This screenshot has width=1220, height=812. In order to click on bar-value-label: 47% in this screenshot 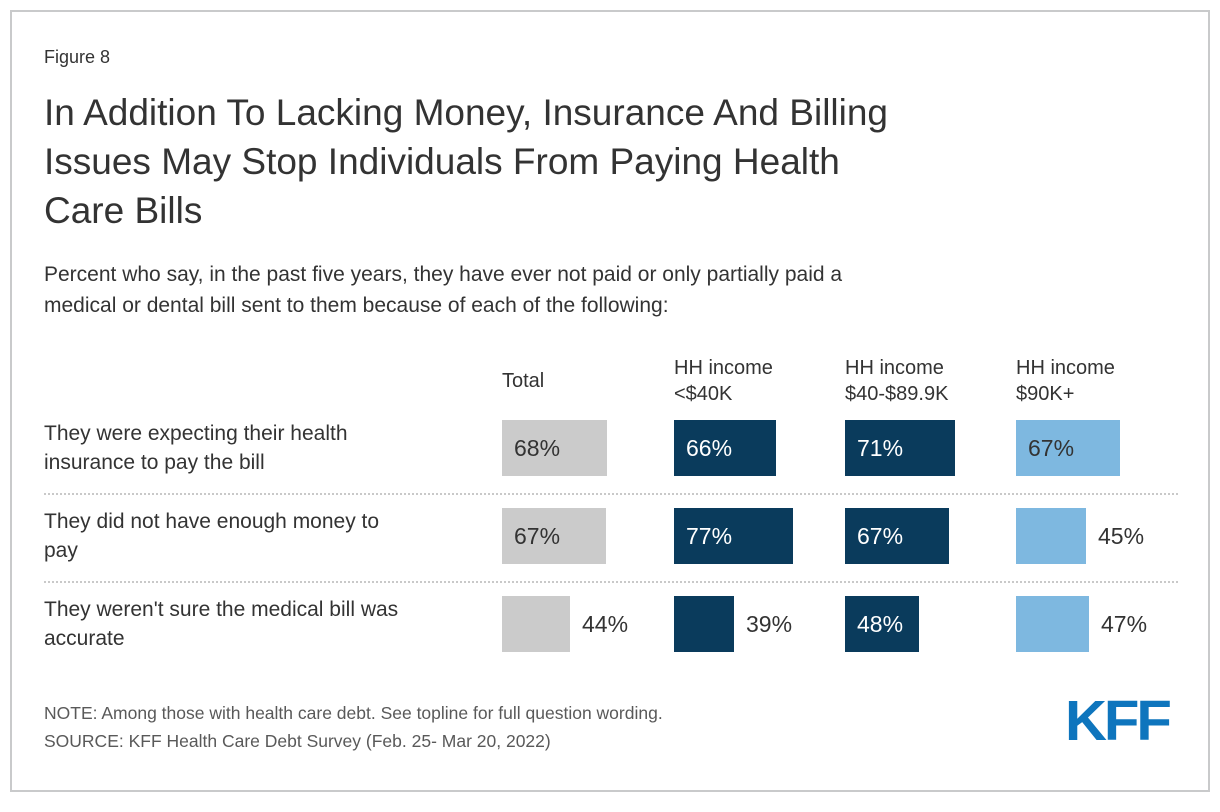, I will do `click(1124, 623)`.